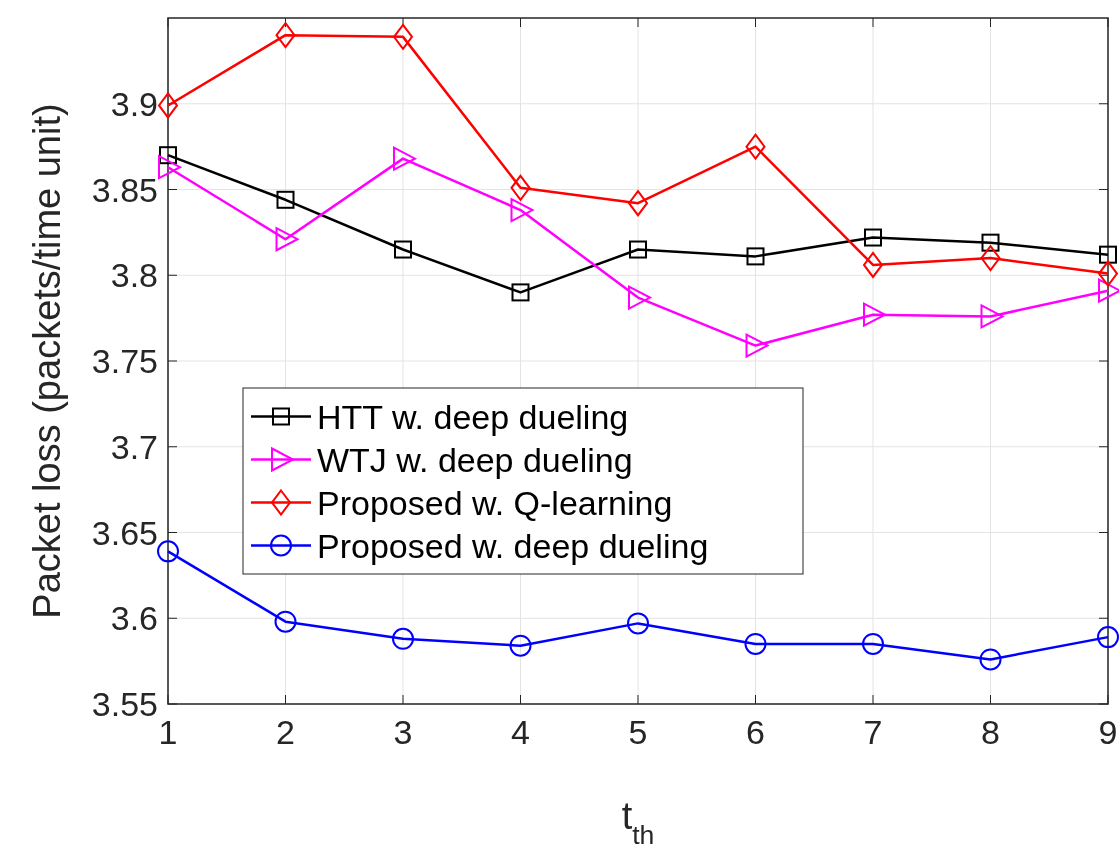 This screenshot has height=846, width=1119. Describe the element at coordinates (124, 704) in the screenshot. I see `y-tick-label: 3.55` at that location.